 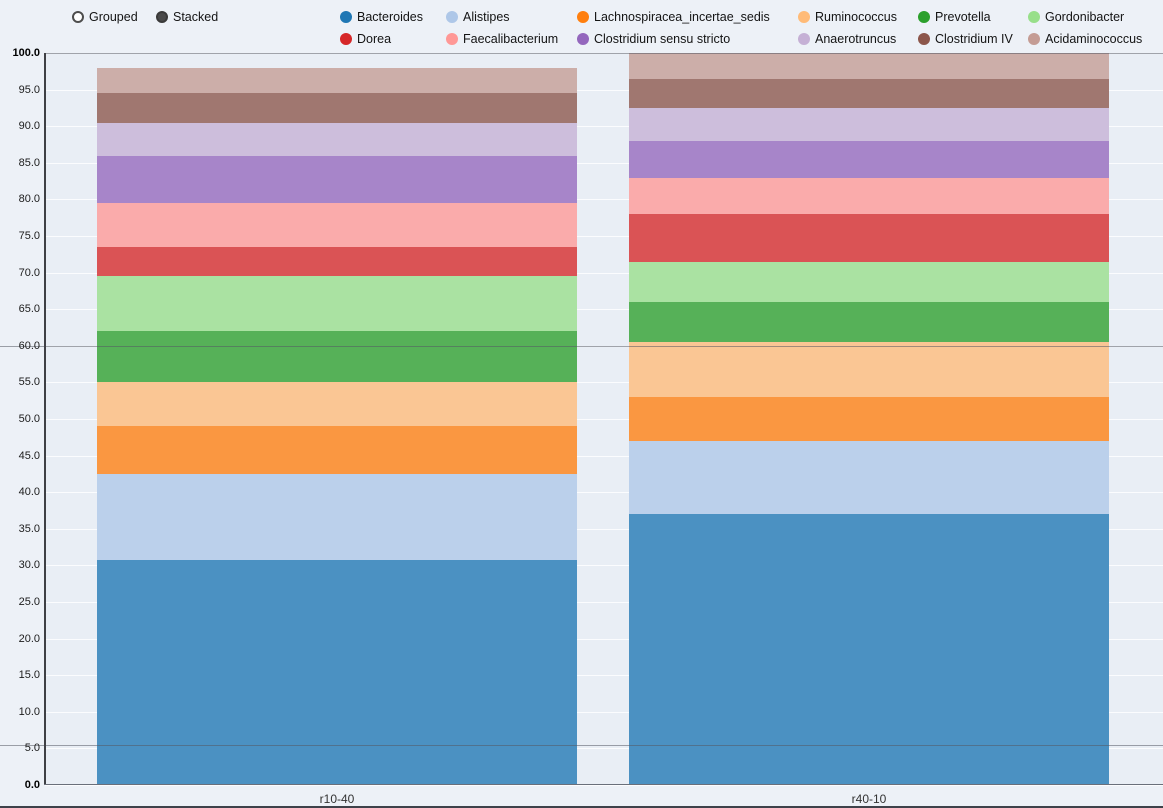 What do you see at coordinates (869, 93) in the screenshot?
I see `bar-segment-r40-10-clostridium-iv` at bounding box center [869, 93].